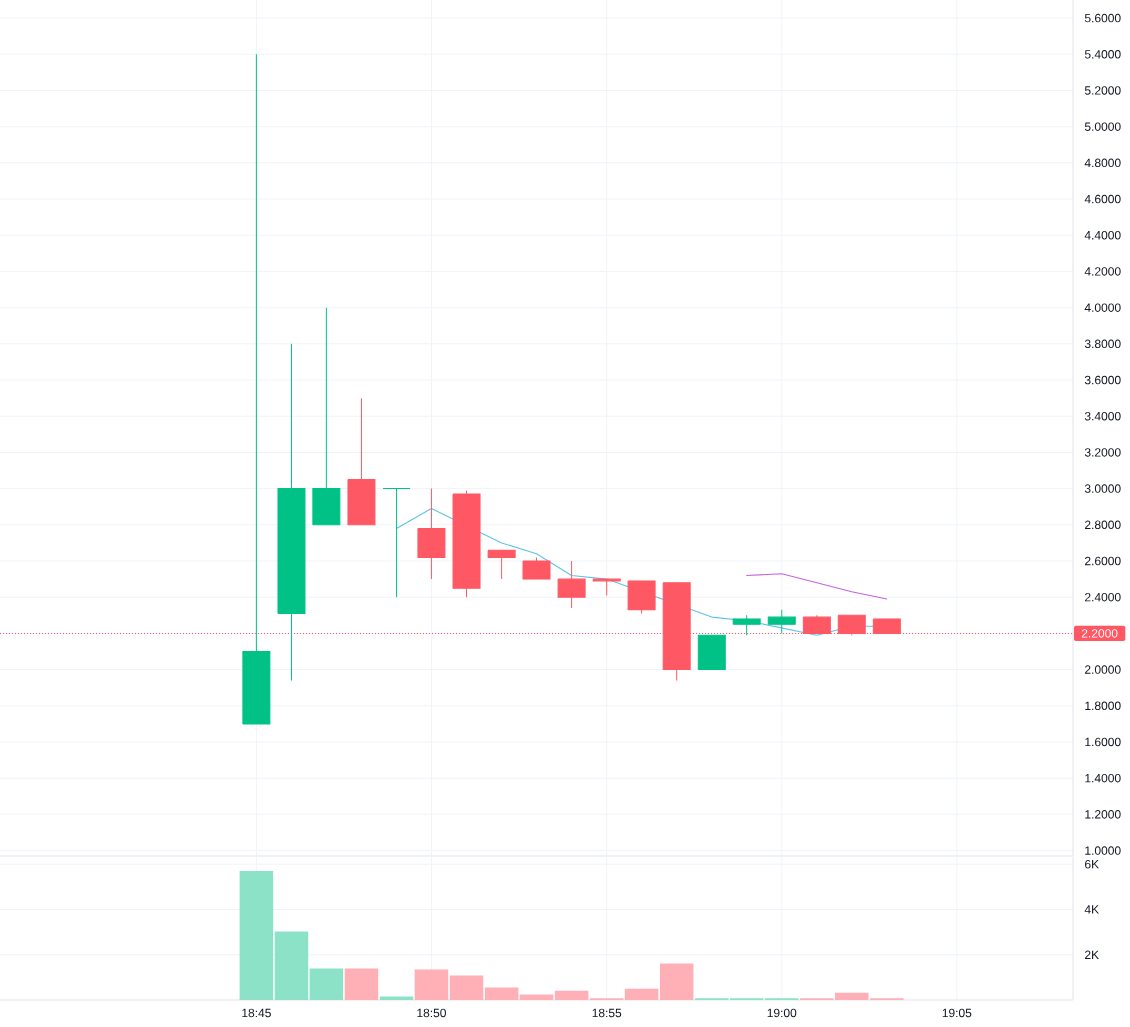  Describe the element at coordinates (1102, 235) in the screenshot. I see `y-tick-label: 4.4000` at that location.